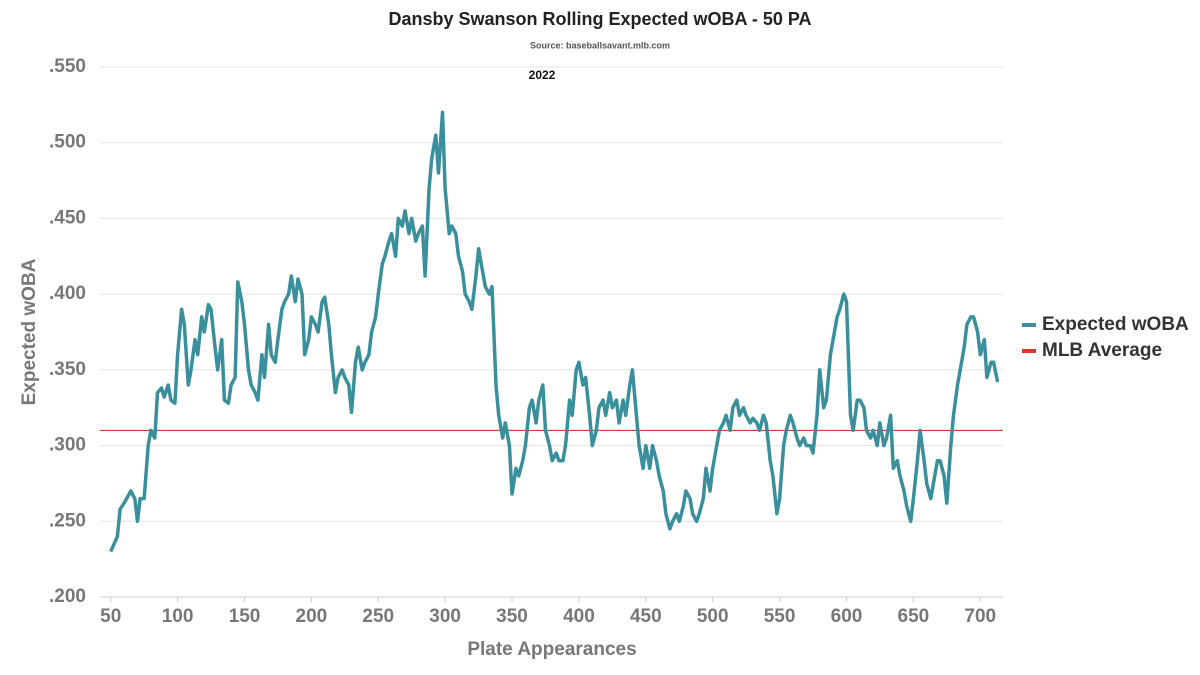 This screenshot has height=675, width=1200. Describe the element at coordinates (67, 445) in the screenshot. I see `y-tick-label: .300` at that location.